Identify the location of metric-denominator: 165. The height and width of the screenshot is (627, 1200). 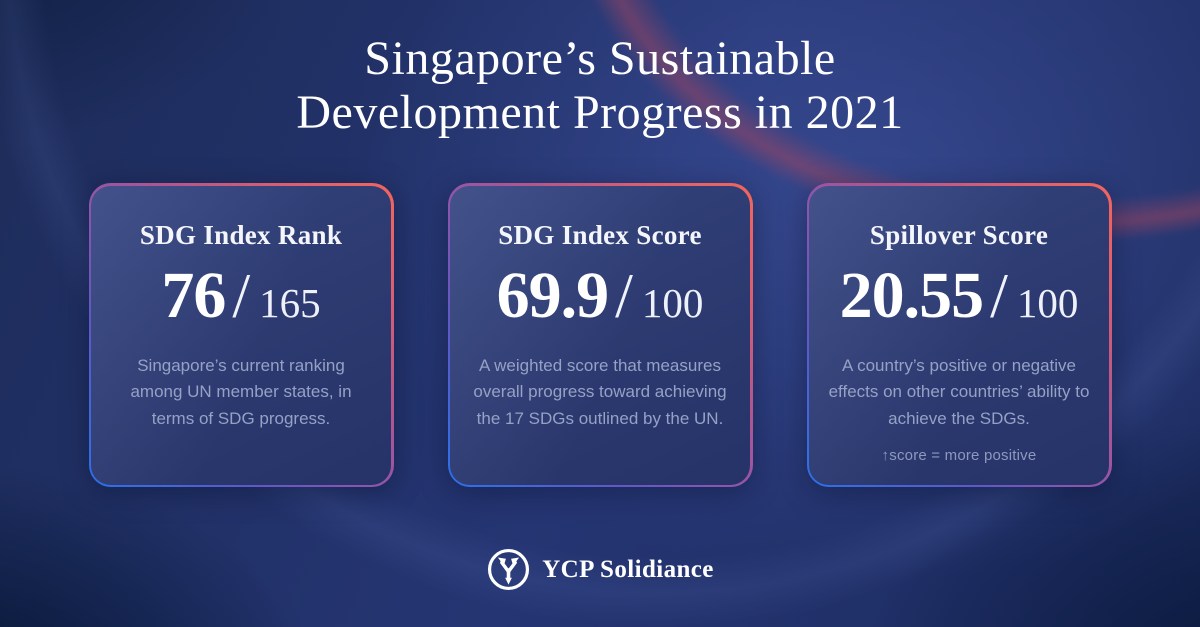
(290, 302).